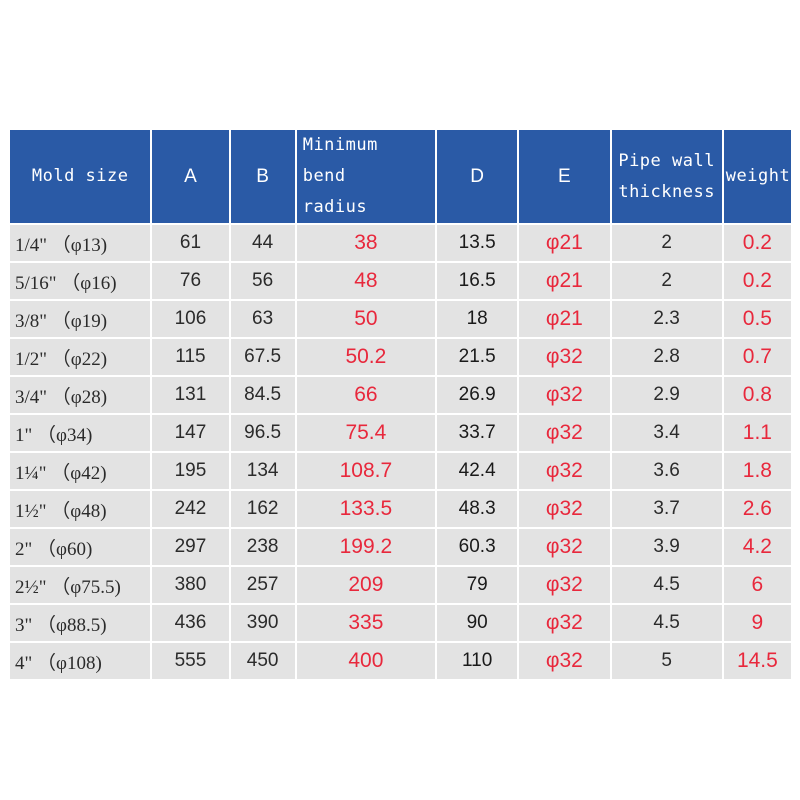 This screenshot has height=800, width=800. Describe the element at coordinates (366, 357) in the screenshot. I see `cell-min-bend-radius: 50.2` at that location.